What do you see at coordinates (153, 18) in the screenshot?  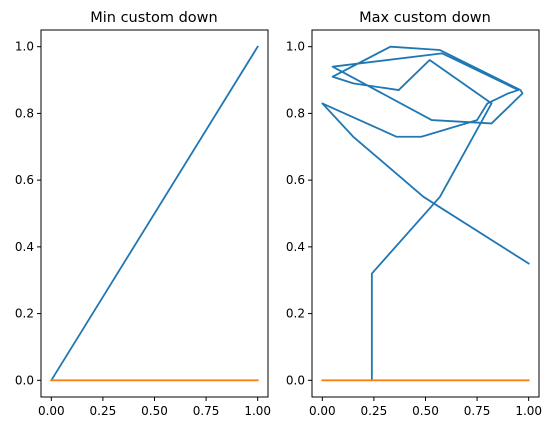 I see `subplot-title: Min custom down` at bounding box center [153, 18].